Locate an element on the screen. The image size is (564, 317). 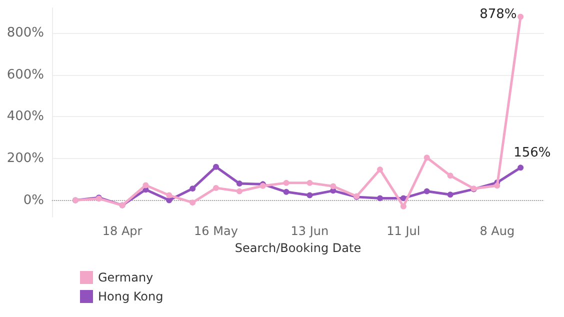
y-tick-label: 800% is located at coordinates (25, 33).